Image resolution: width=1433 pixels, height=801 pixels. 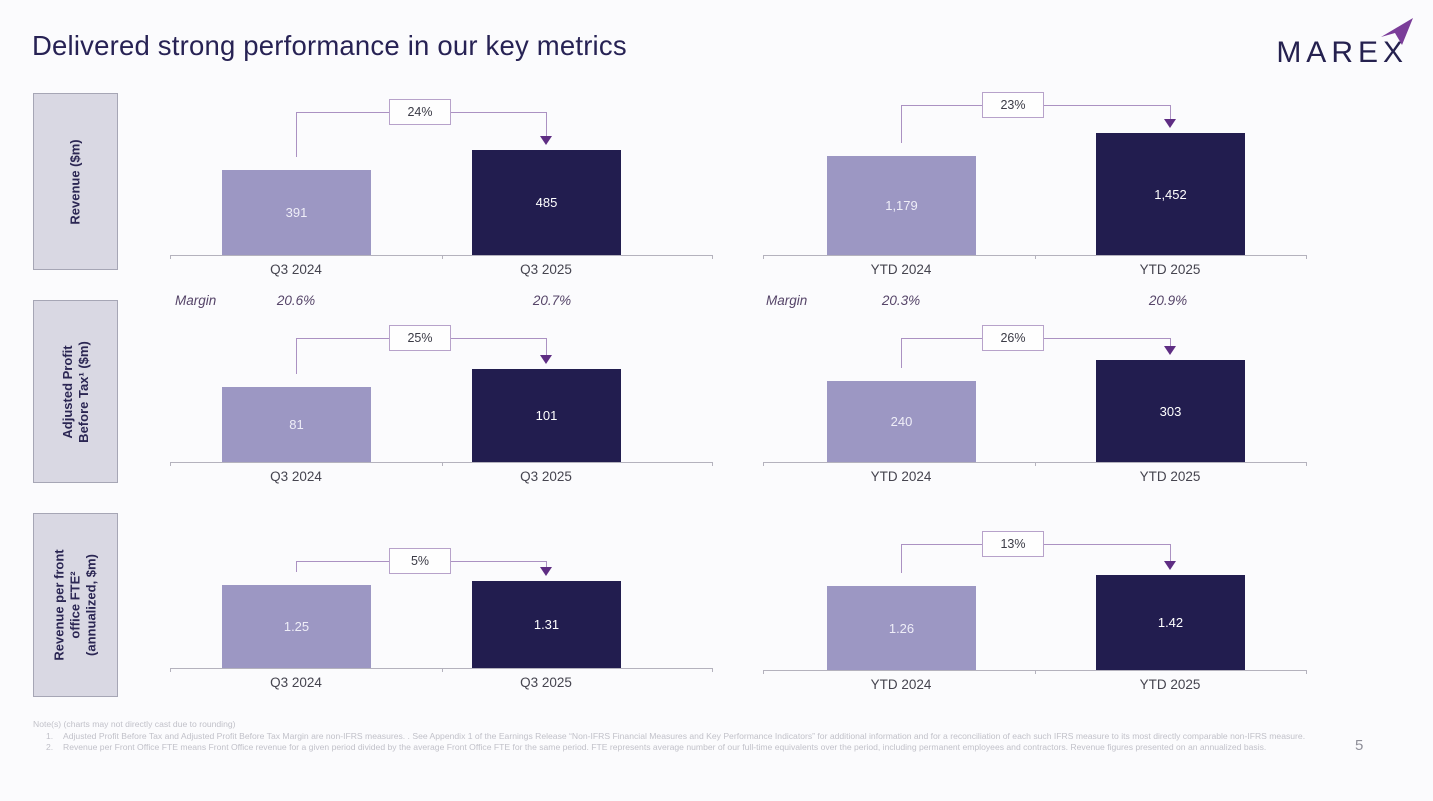 What do you see at coordinates (67, 391) in the screenshot?
I see `metric-label-line: Adjusted Profit` at bounding box center [67, 391].